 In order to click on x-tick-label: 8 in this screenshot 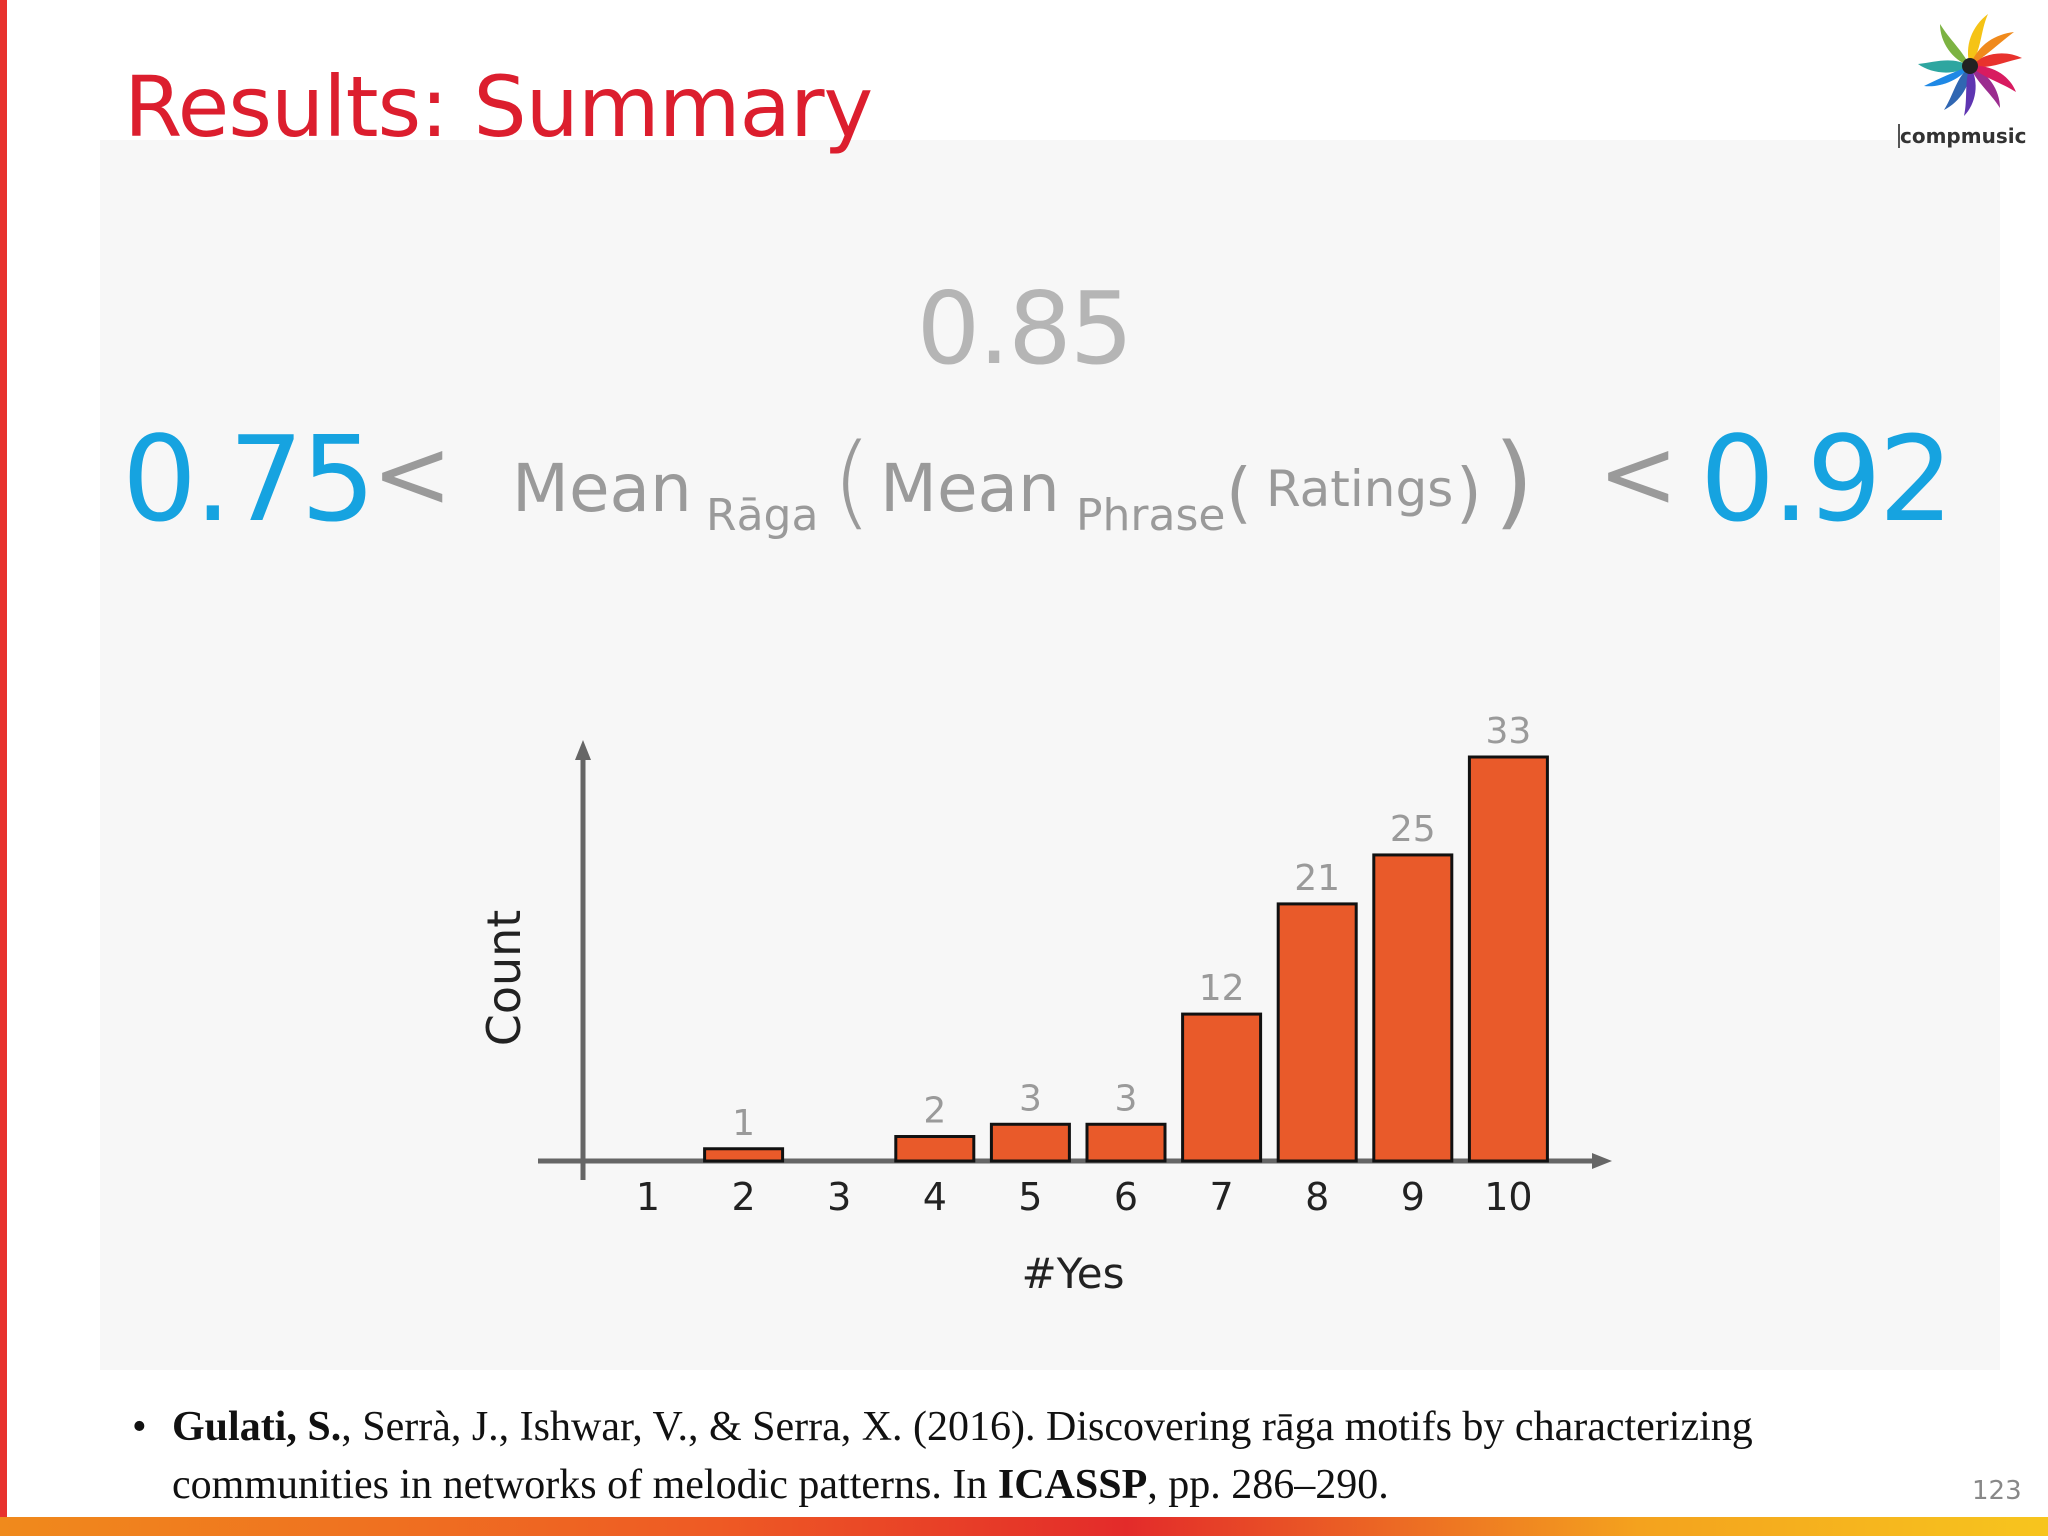, I will do `click(1317, 1197)`.